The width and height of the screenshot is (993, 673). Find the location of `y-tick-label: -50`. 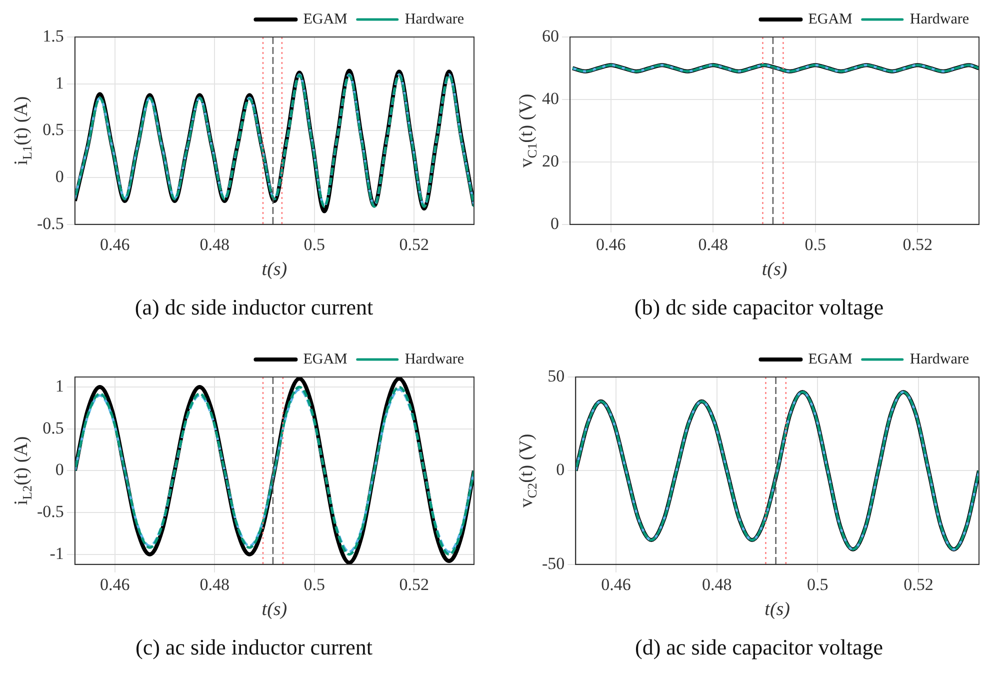

y-tick-label: -50 is located at coordinates (553, 563).